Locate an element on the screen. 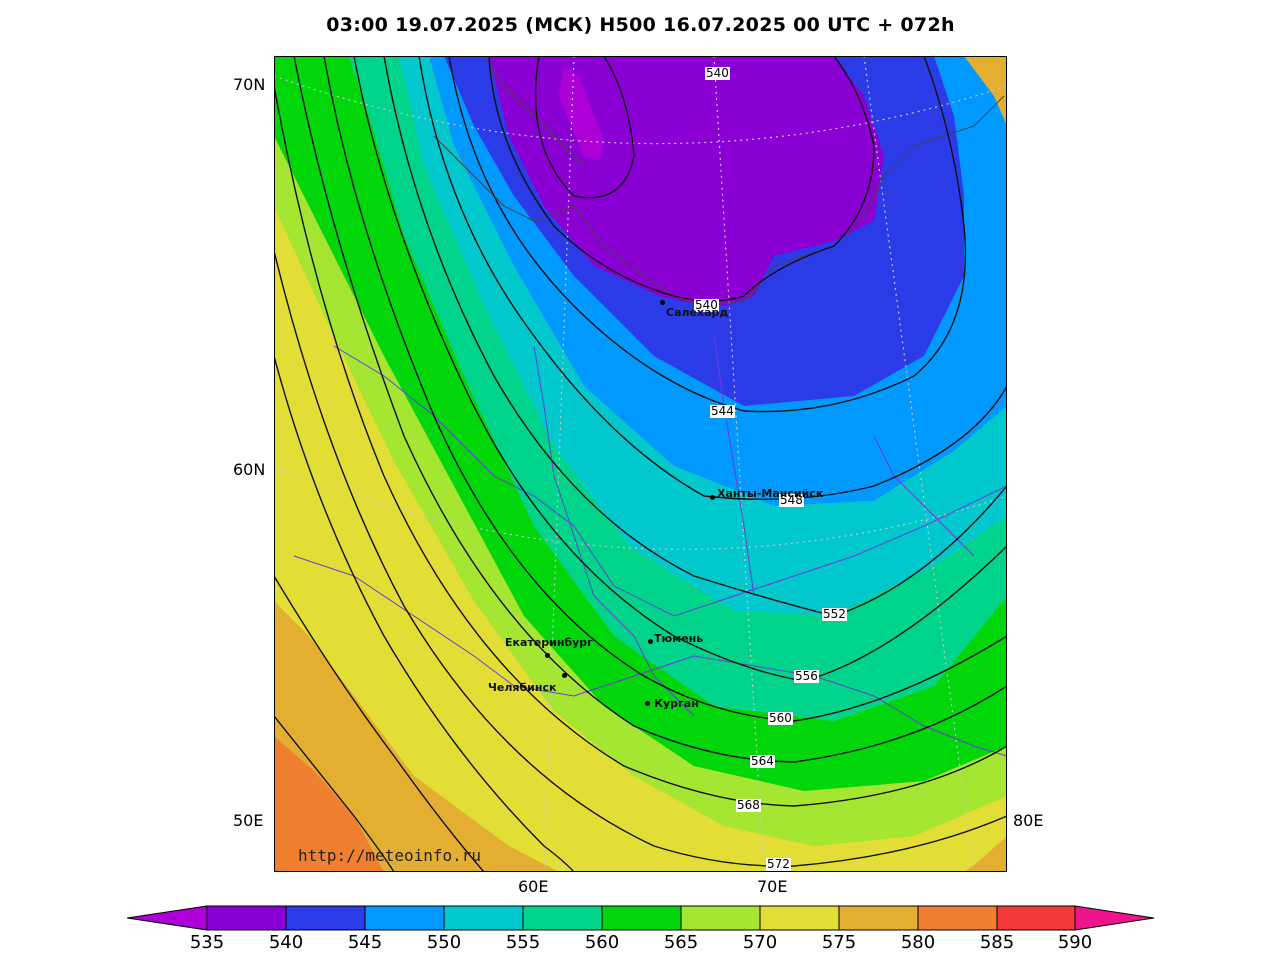 This screenshot has width=1281, height=963. lat-label-60n: 60N is located at coordinates (249, 469).